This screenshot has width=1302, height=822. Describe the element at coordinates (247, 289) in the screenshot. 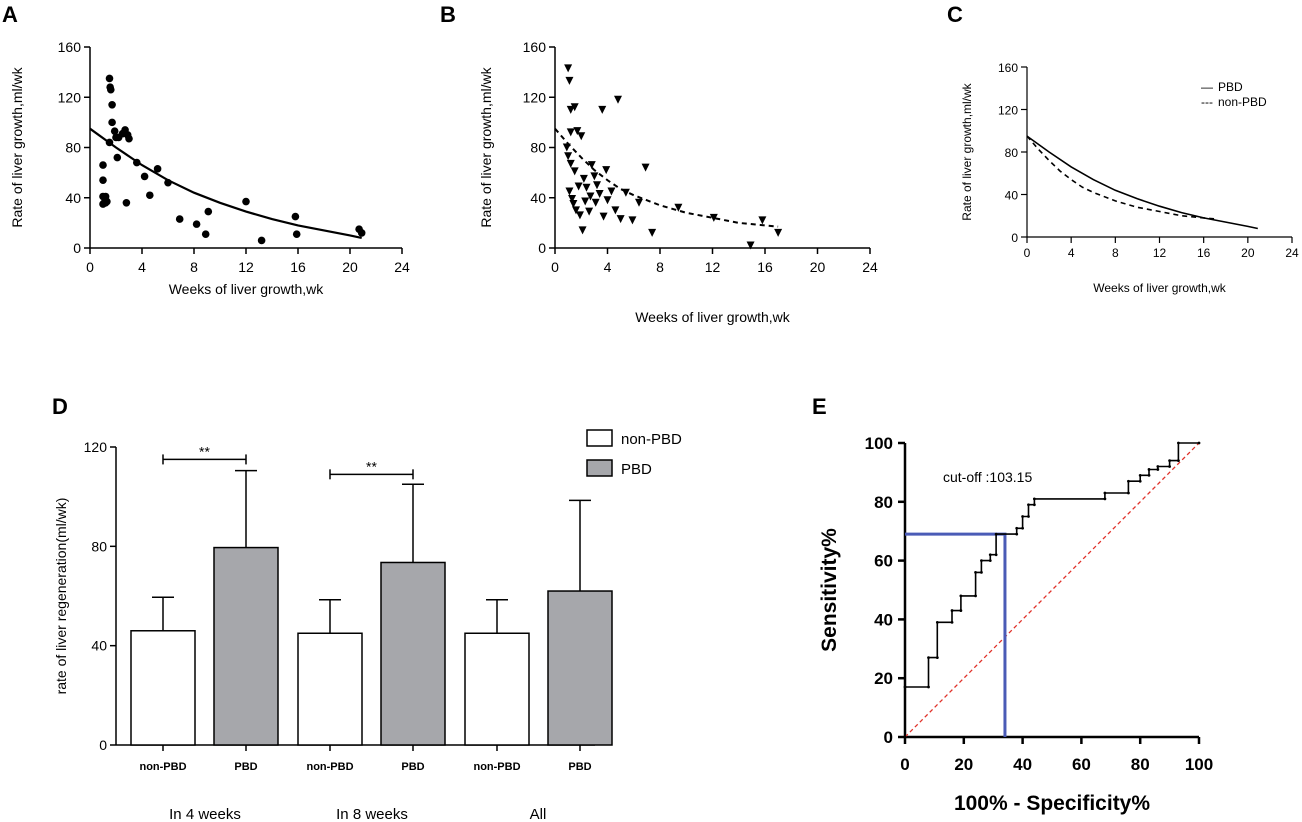

I see `x-axis-title: Weeks of liver growth,wk` at that location.